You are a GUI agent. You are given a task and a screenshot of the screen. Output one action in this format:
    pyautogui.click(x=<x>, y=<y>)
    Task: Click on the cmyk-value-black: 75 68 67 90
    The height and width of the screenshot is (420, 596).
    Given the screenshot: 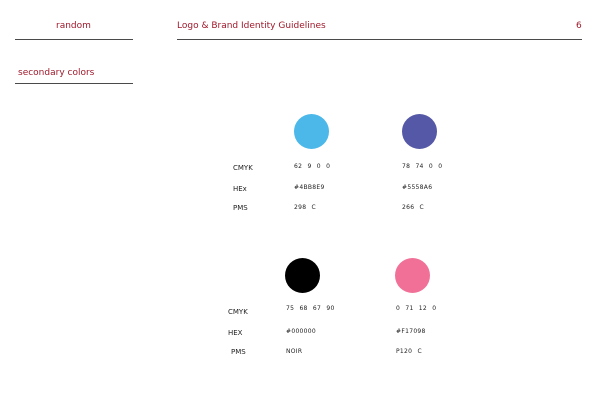 What is the action you would take?
    pyautogui.click(x=310, y=308)
    